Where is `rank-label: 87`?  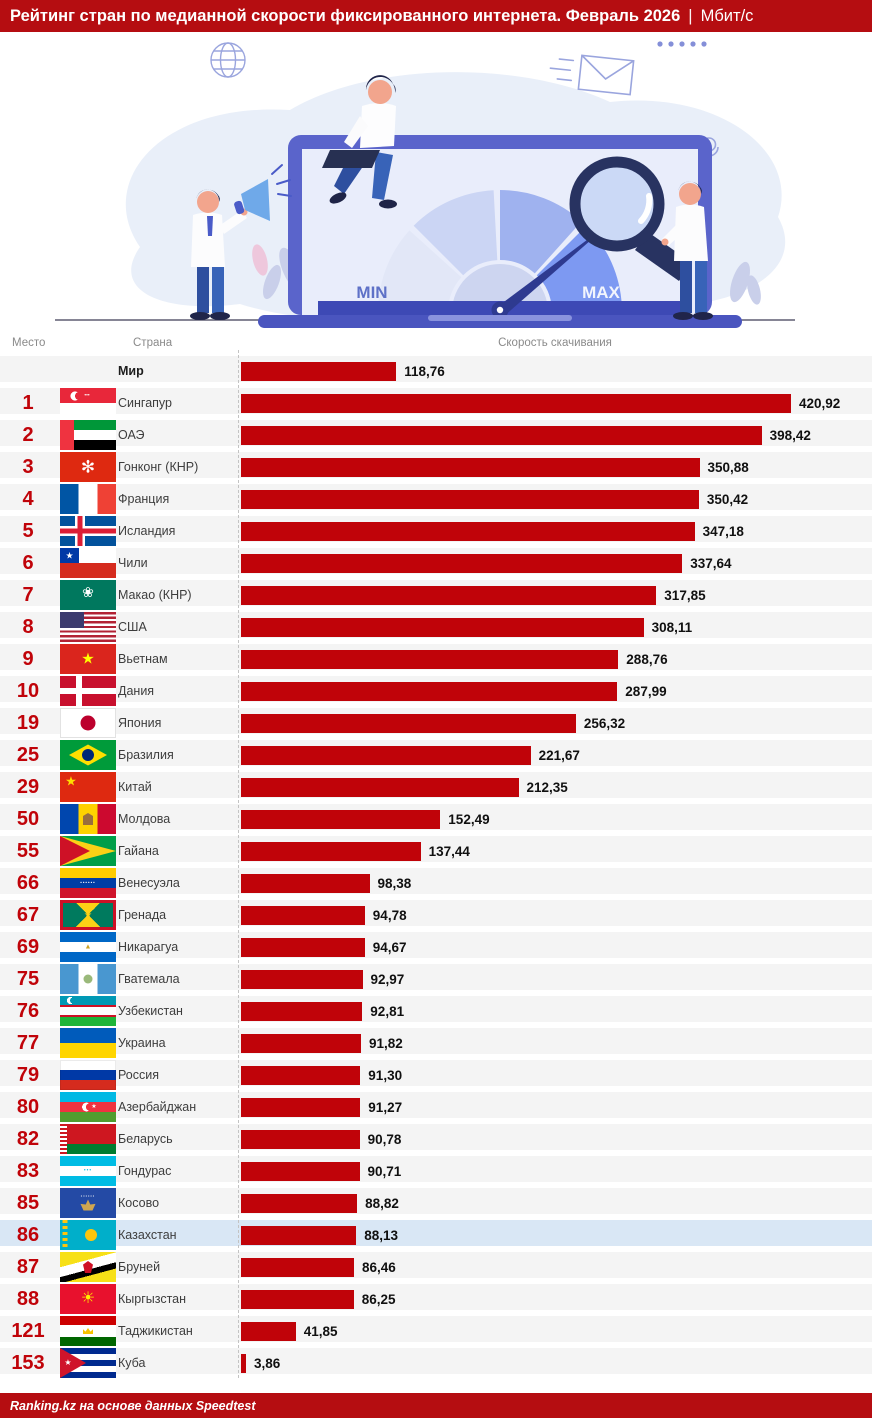 rank-label: 87 is located at coordinates (28, 1267).